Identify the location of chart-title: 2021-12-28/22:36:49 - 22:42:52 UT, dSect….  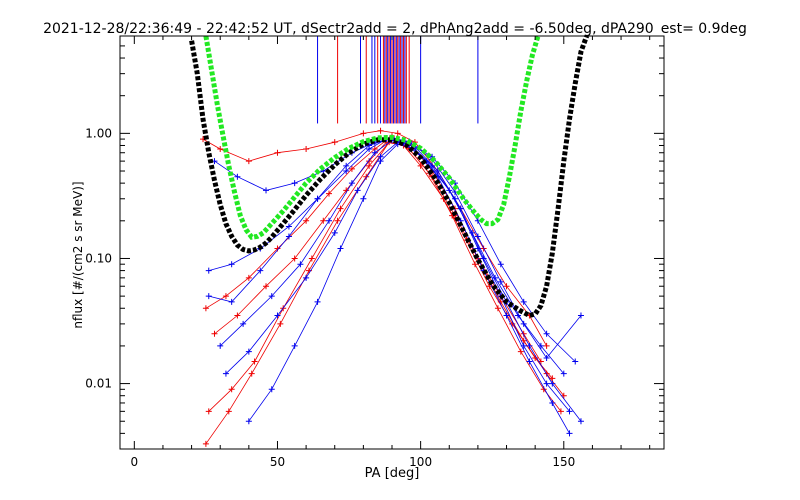
(395, 29).